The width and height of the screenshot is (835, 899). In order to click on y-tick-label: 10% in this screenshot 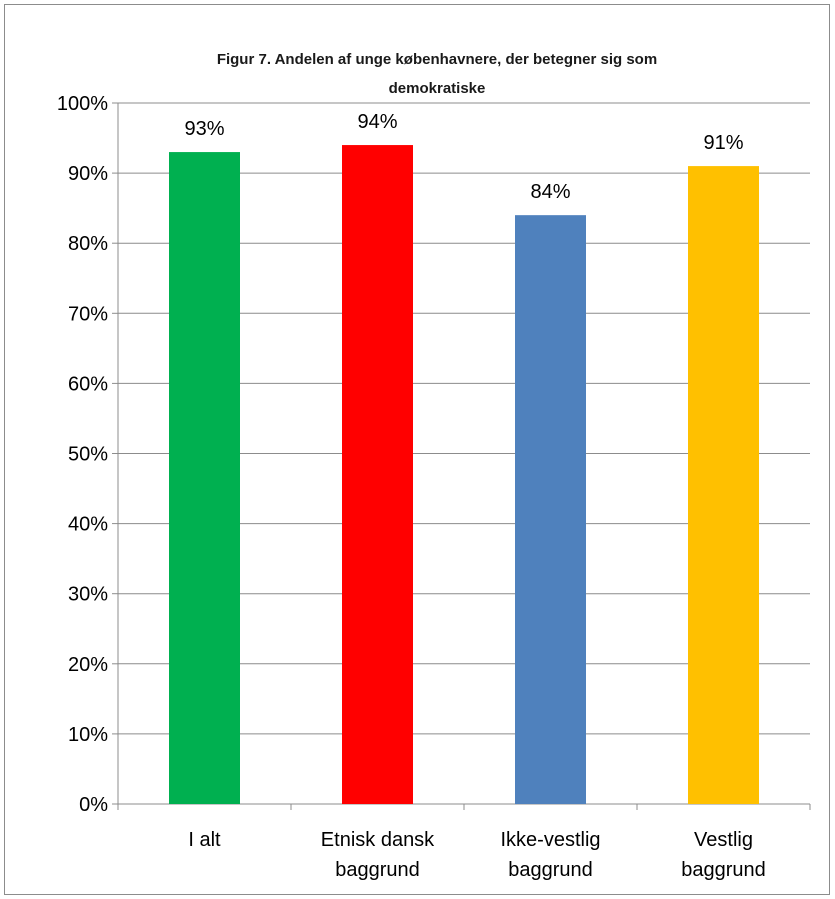, I will do `click(88, 735)`.